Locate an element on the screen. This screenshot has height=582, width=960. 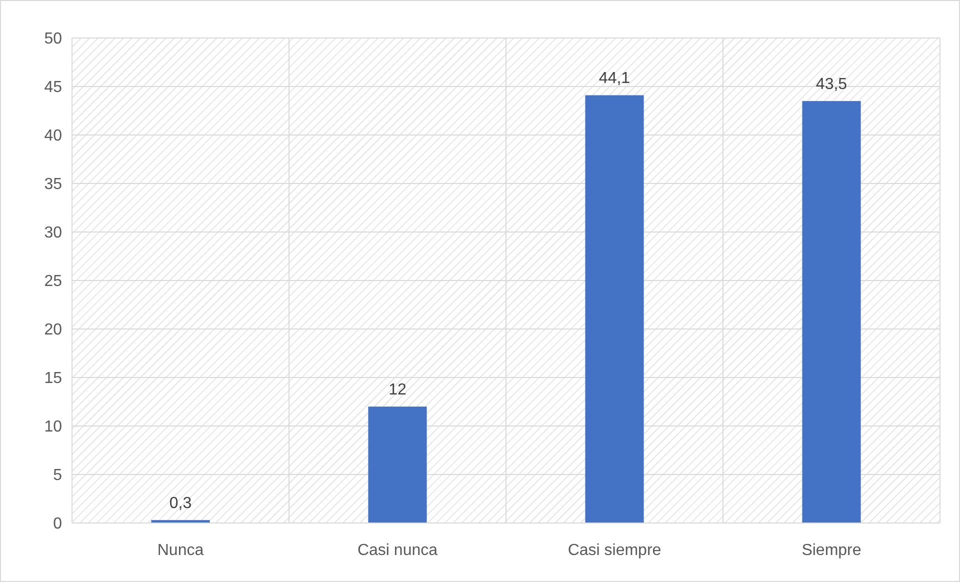
y-tick-label: 20 is located at coordinates (53, 330).